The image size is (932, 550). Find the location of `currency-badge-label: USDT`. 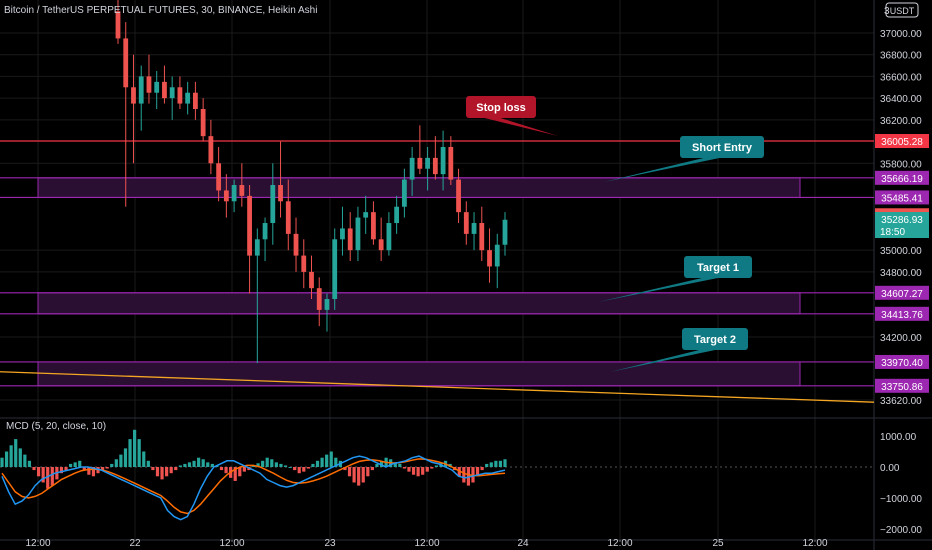

currency-badge-label: USDT is located at coordinates (902, 11).